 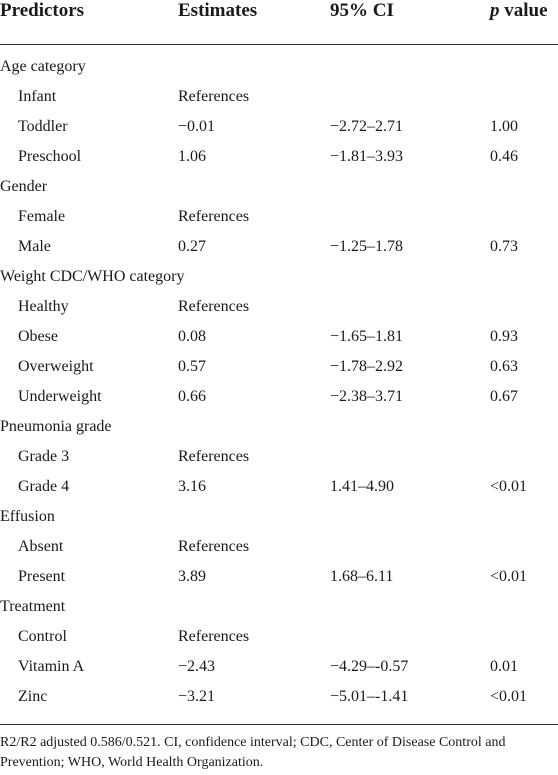 I want to click on table-row: Present 3.89 1.68–6.11 <0.01, so click(x=279, y=577).